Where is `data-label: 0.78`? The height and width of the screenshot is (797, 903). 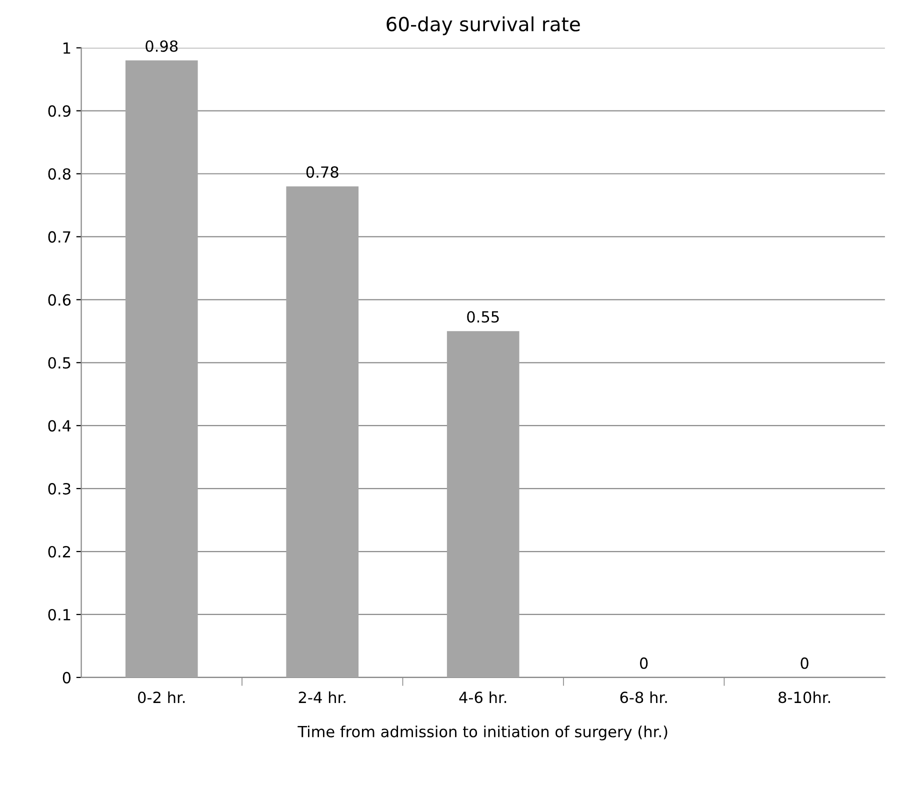 data-label: 0.78 is located at coordinates (322, 172).